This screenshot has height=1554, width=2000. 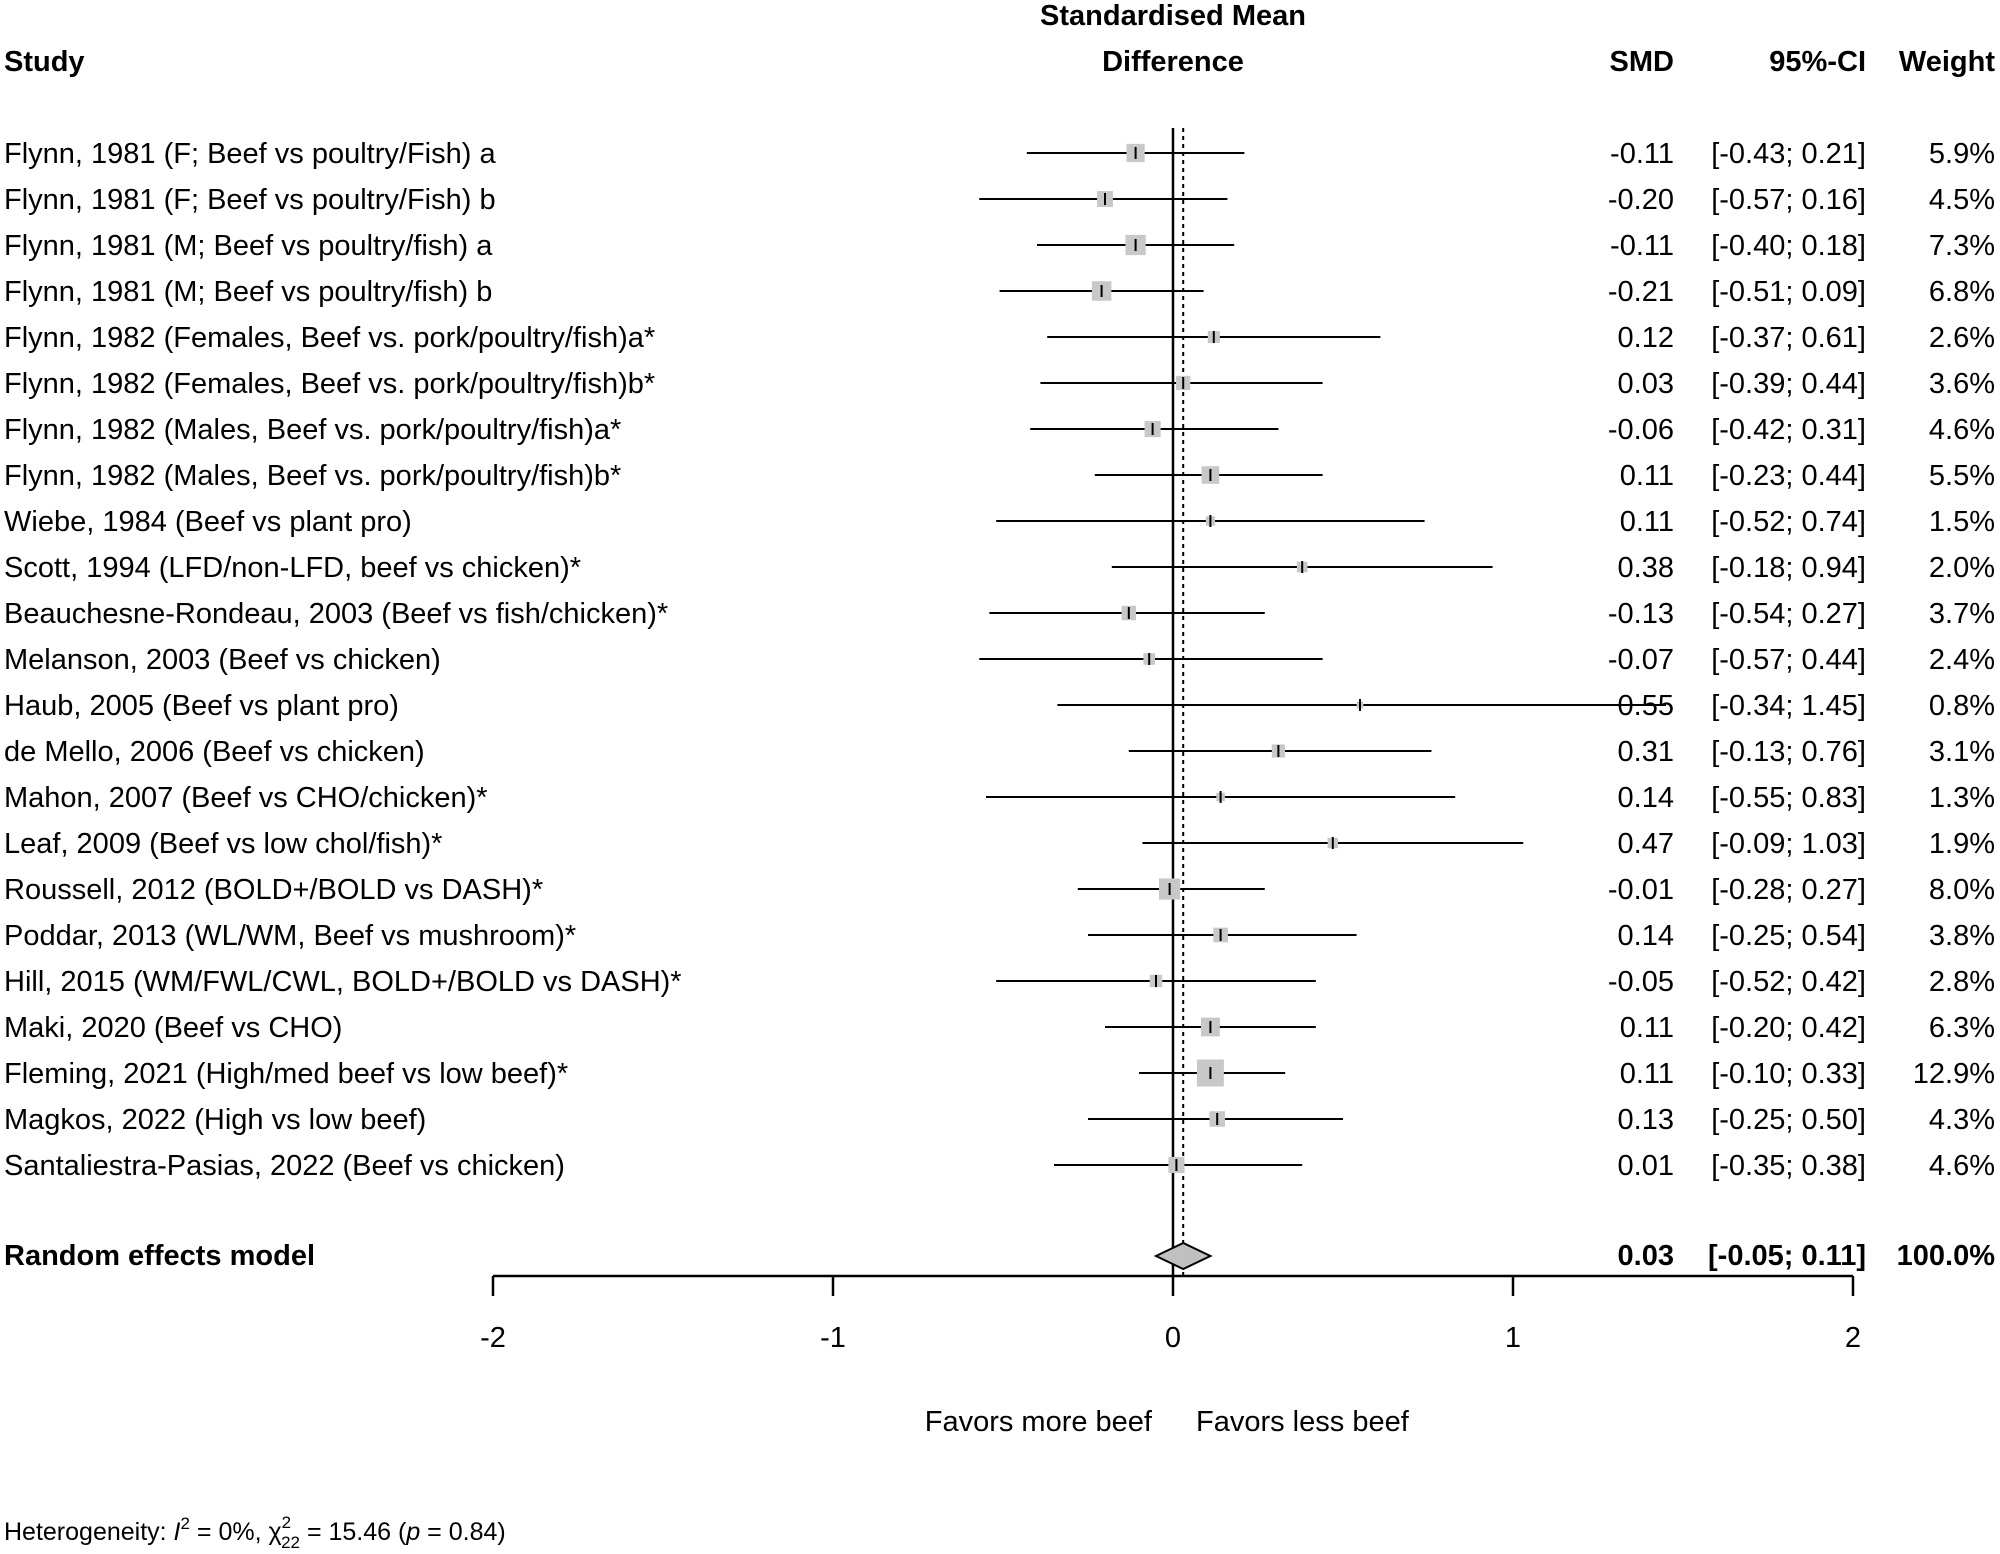 What do you see at coordinates (1962, 1120) in the screenshot?
I see `study-weight: 4.3%` at bounding box center [1962, 1120].